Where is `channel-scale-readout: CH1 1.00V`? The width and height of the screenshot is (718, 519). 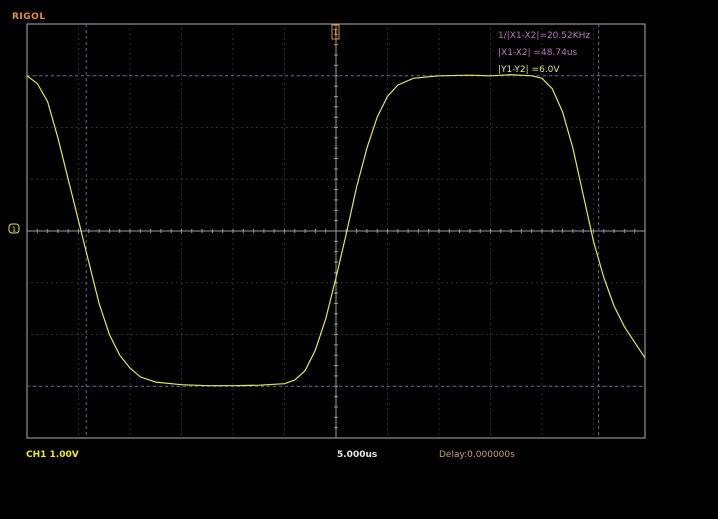
channel-scale-readout: CH1 1.00V is located at coordinates (52, 455).